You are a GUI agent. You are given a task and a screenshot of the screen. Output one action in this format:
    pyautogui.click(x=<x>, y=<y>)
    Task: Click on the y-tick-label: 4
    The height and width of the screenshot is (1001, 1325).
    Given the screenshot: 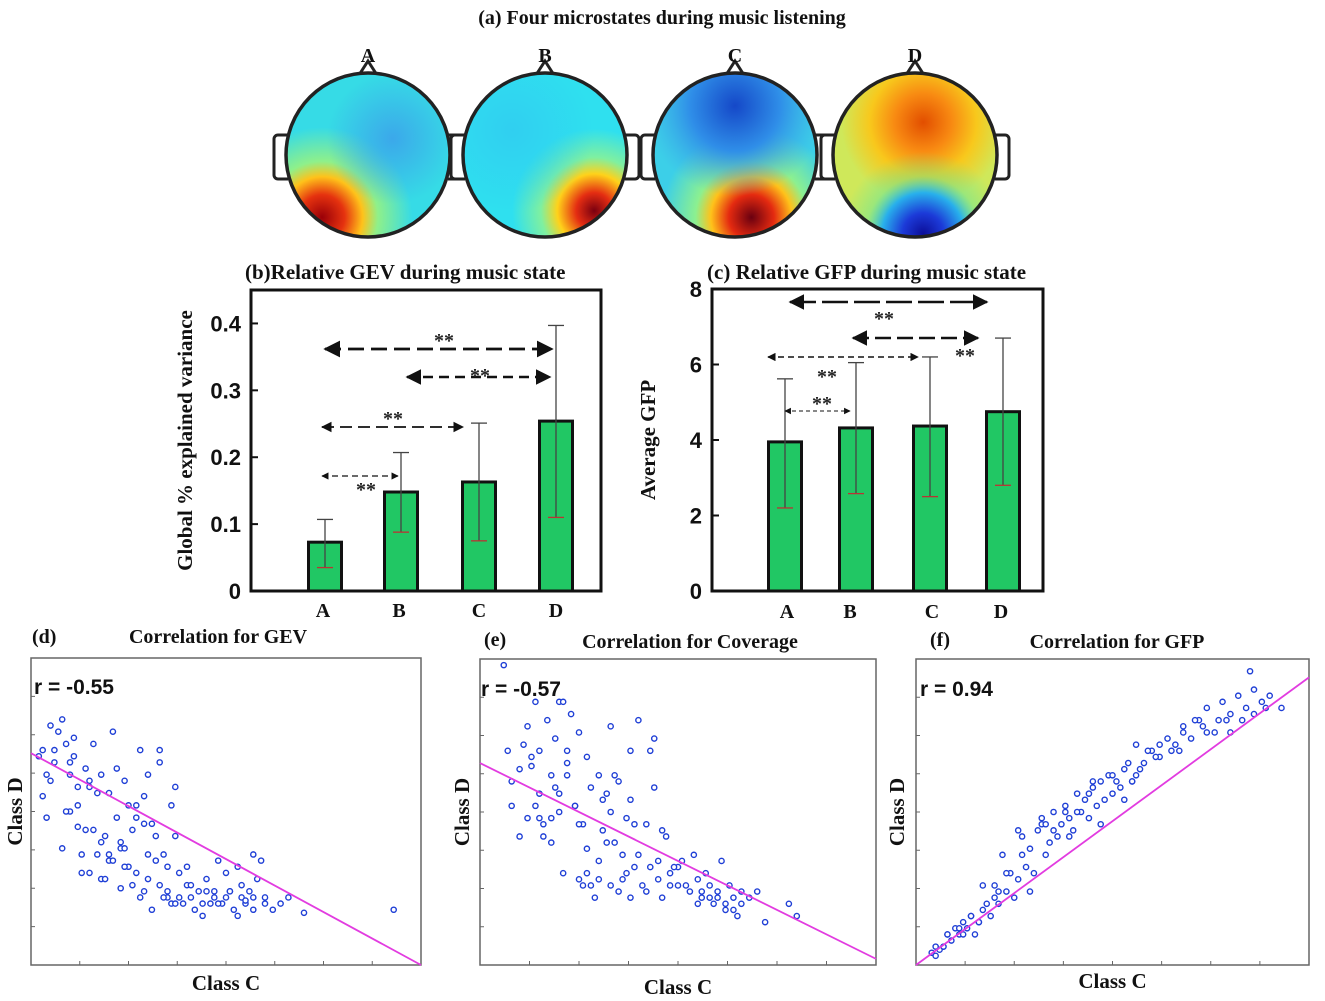 What is the action you would take?
    pyautogui.click(x=696, y=440)
    